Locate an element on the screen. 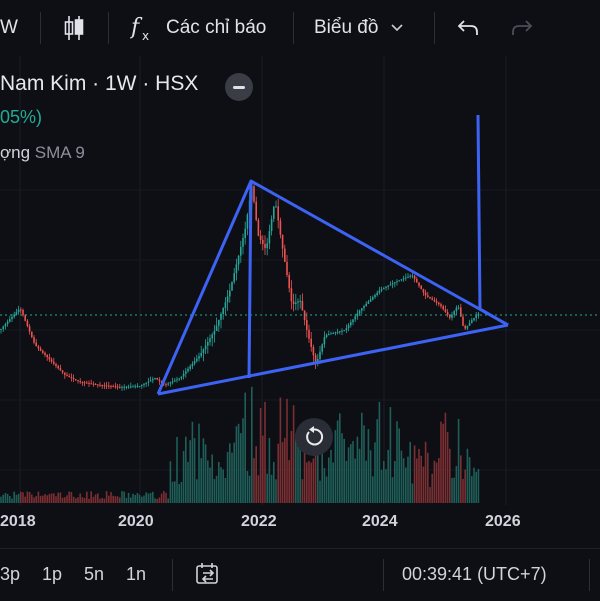 The width and height of the screenshot is (600, 601). chart-type-dropdown: Biểu đồ is located at coordinates (359, 28).